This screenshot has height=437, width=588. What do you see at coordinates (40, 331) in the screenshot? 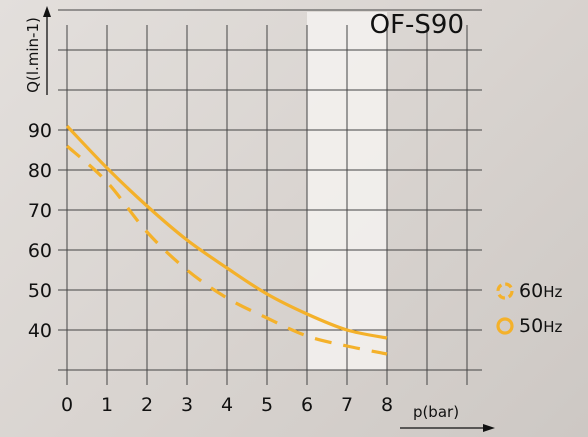
I see `y-tick-label: 40` at bounding box center [40, 331].